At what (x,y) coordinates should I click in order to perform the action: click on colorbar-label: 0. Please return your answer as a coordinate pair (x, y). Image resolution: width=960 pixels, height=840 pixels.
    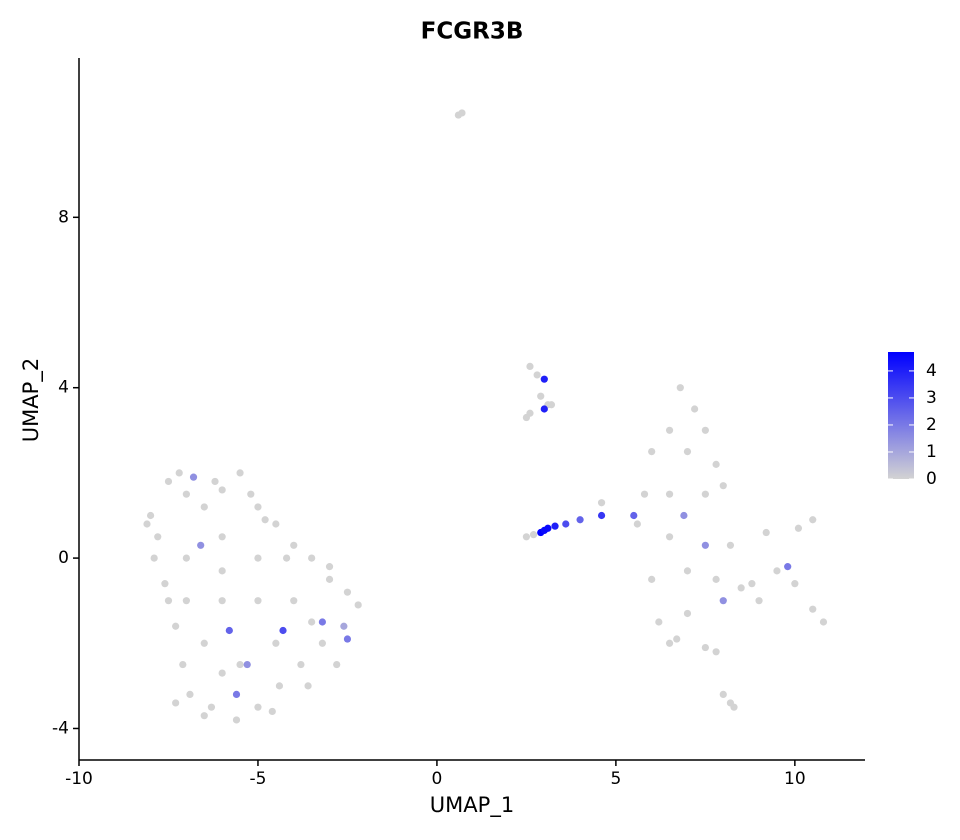
    Looking at the image, I should click on (931, 479).